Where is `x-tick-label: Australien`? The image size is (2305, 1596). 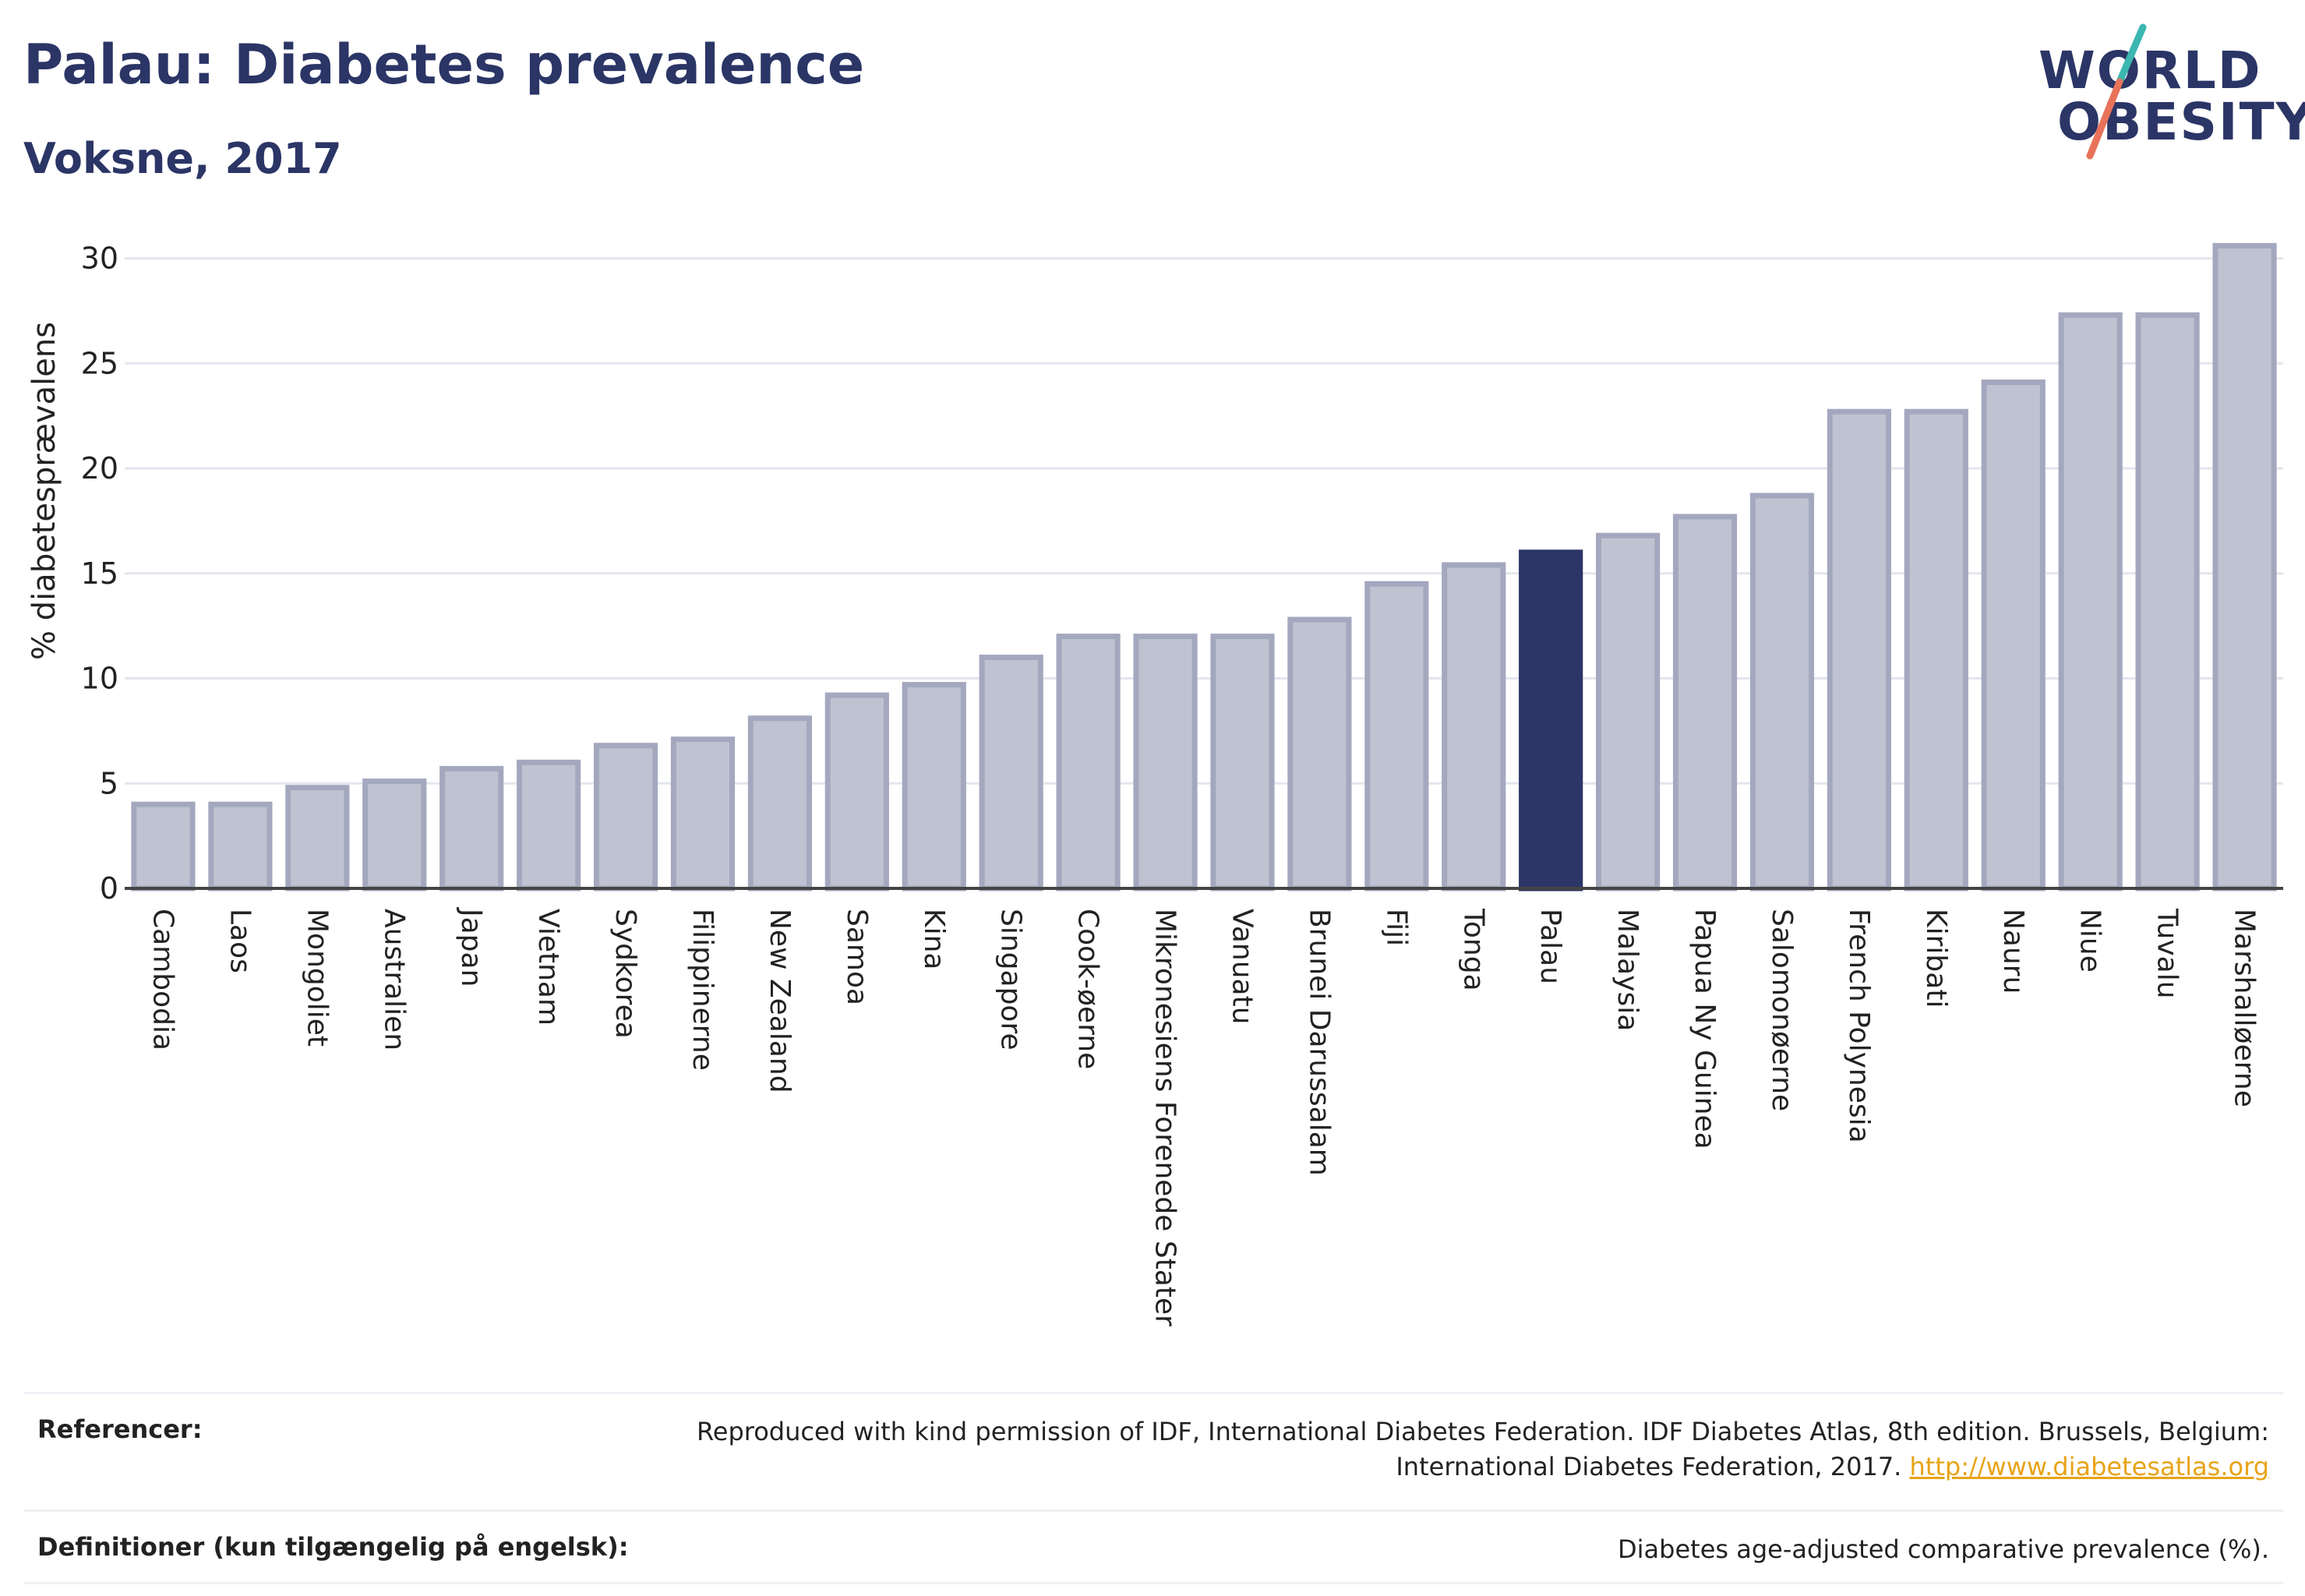
x-tick-label: Australien is located at coordinates (394, 979).